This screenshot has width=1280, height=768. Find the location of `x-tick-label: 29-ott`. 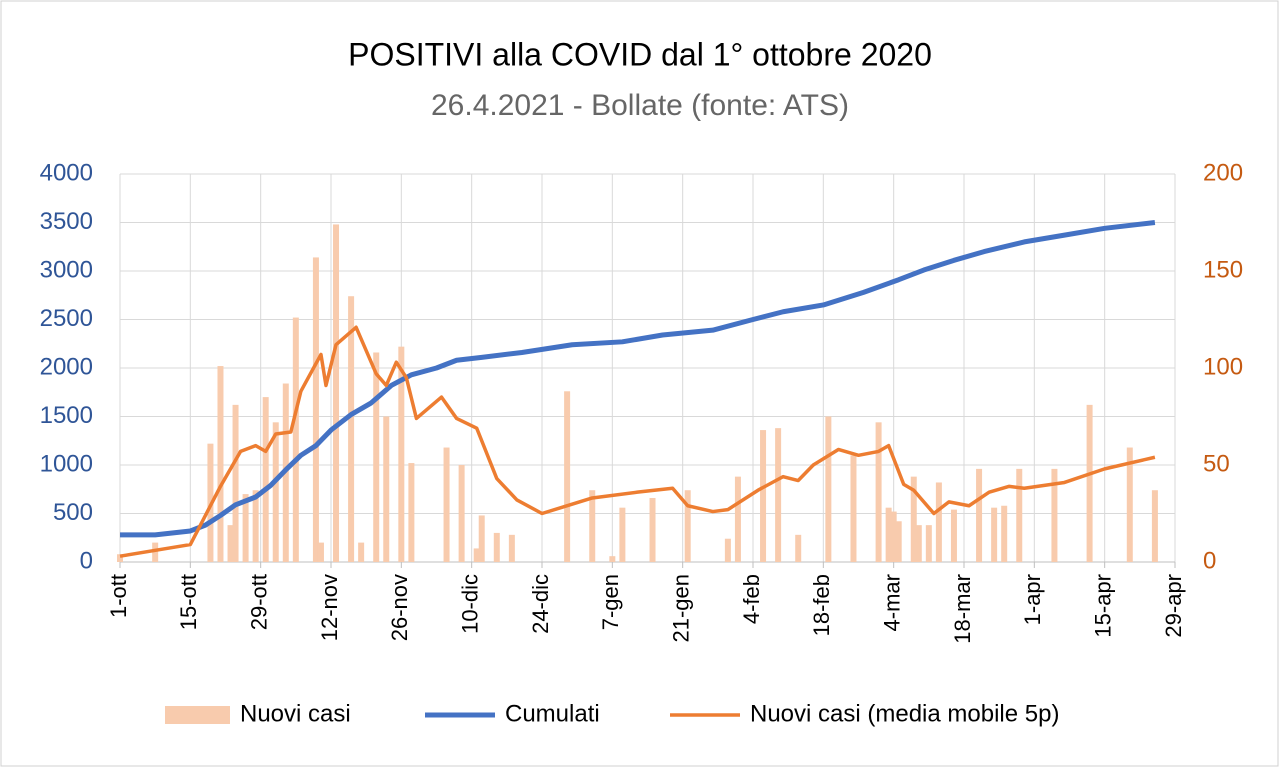

x-tick-label: 29-ott is located at coordinates (258, 602).